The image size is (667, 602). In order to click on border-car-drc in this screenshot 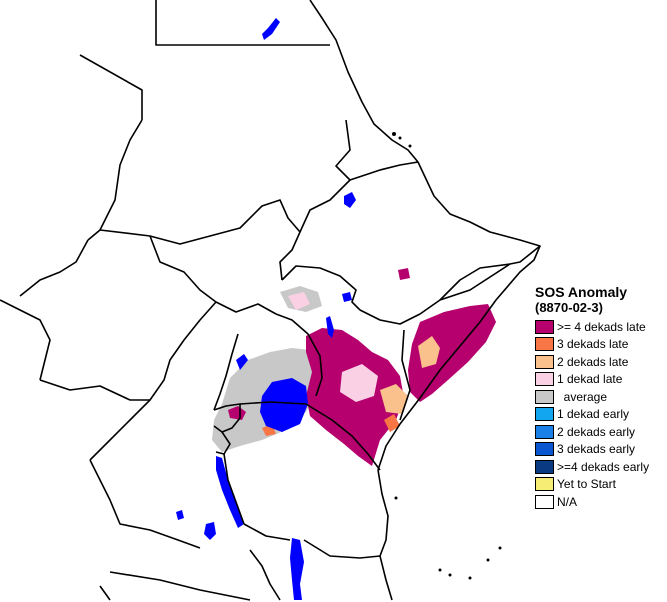, I will do `click(94, 390)`.